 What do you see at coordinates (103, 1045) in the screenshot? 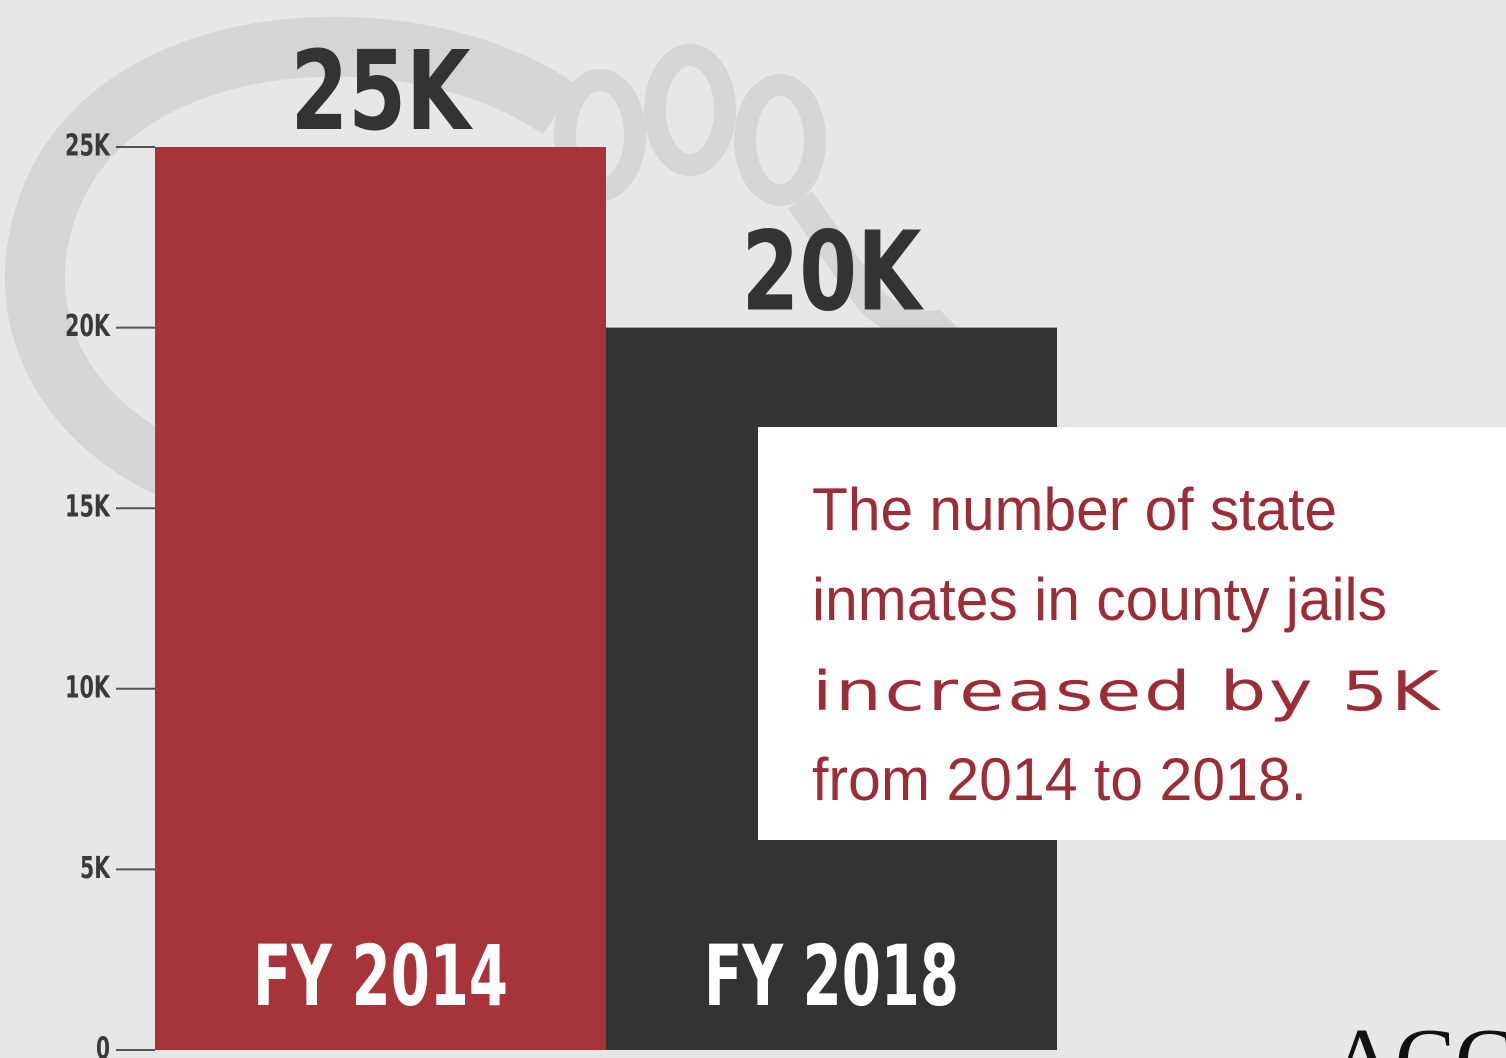
I see `y-tick-label: 0` at bounding box center [103, 1045].